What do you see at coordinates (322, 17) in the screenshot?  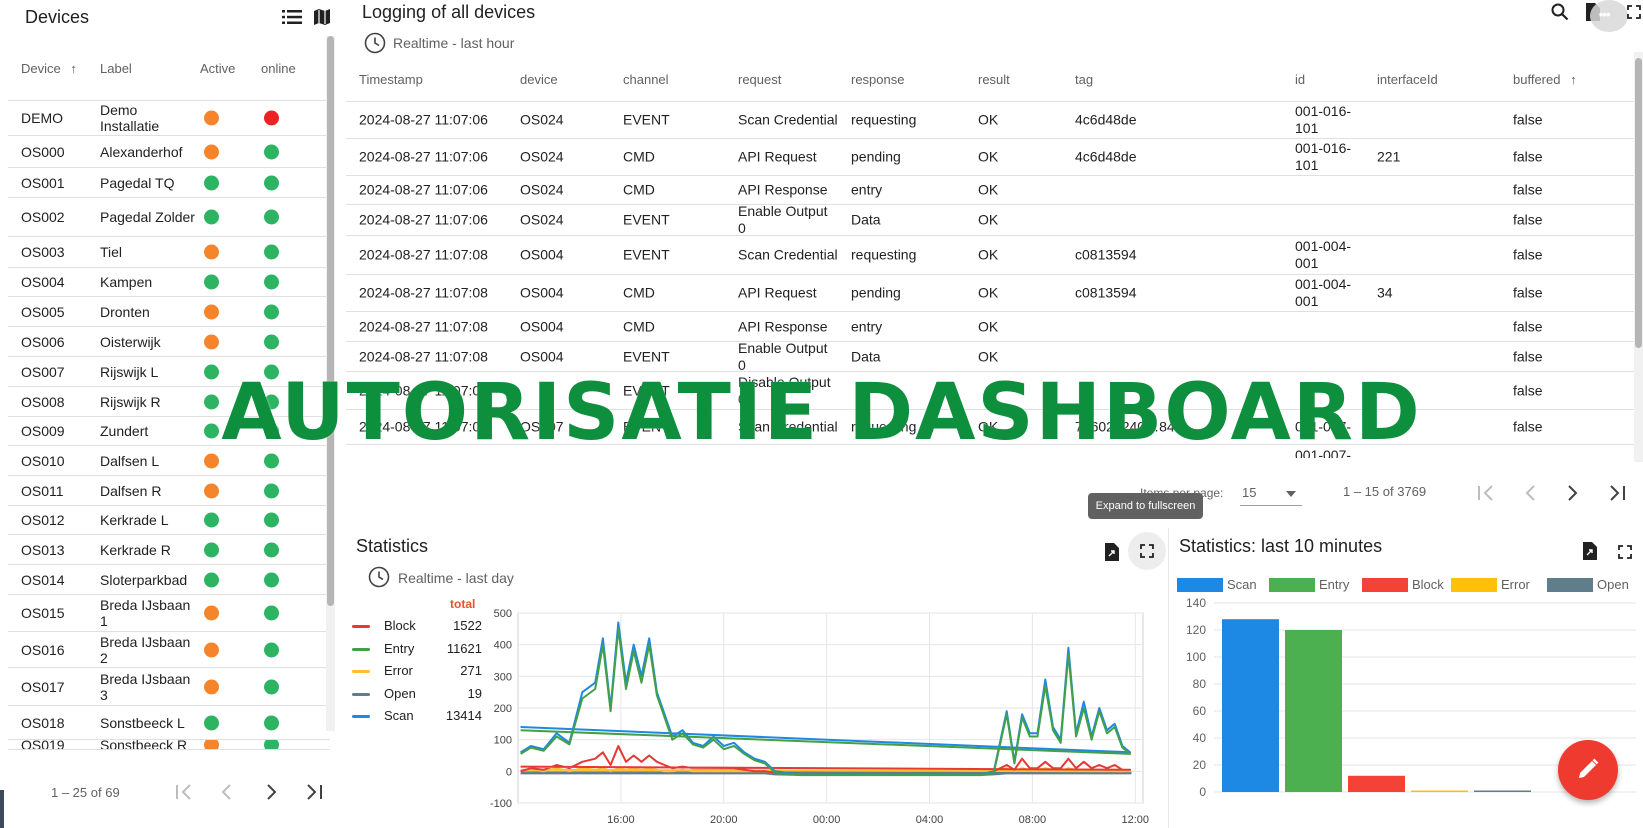 I see `map-view-icon` at bounding box center [322, 17].